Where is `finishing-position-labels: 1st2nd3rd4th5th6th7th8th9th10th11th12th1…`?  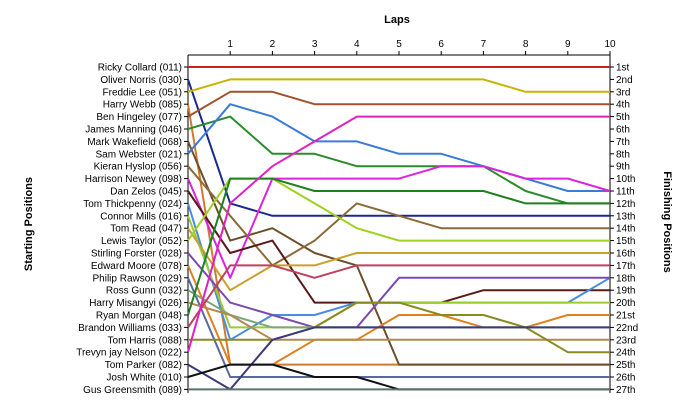 finishing-position-labels: 1st2nd3rd4th5th6th7th8th9th10th11th12th1… is located at coordinates (624, 229).